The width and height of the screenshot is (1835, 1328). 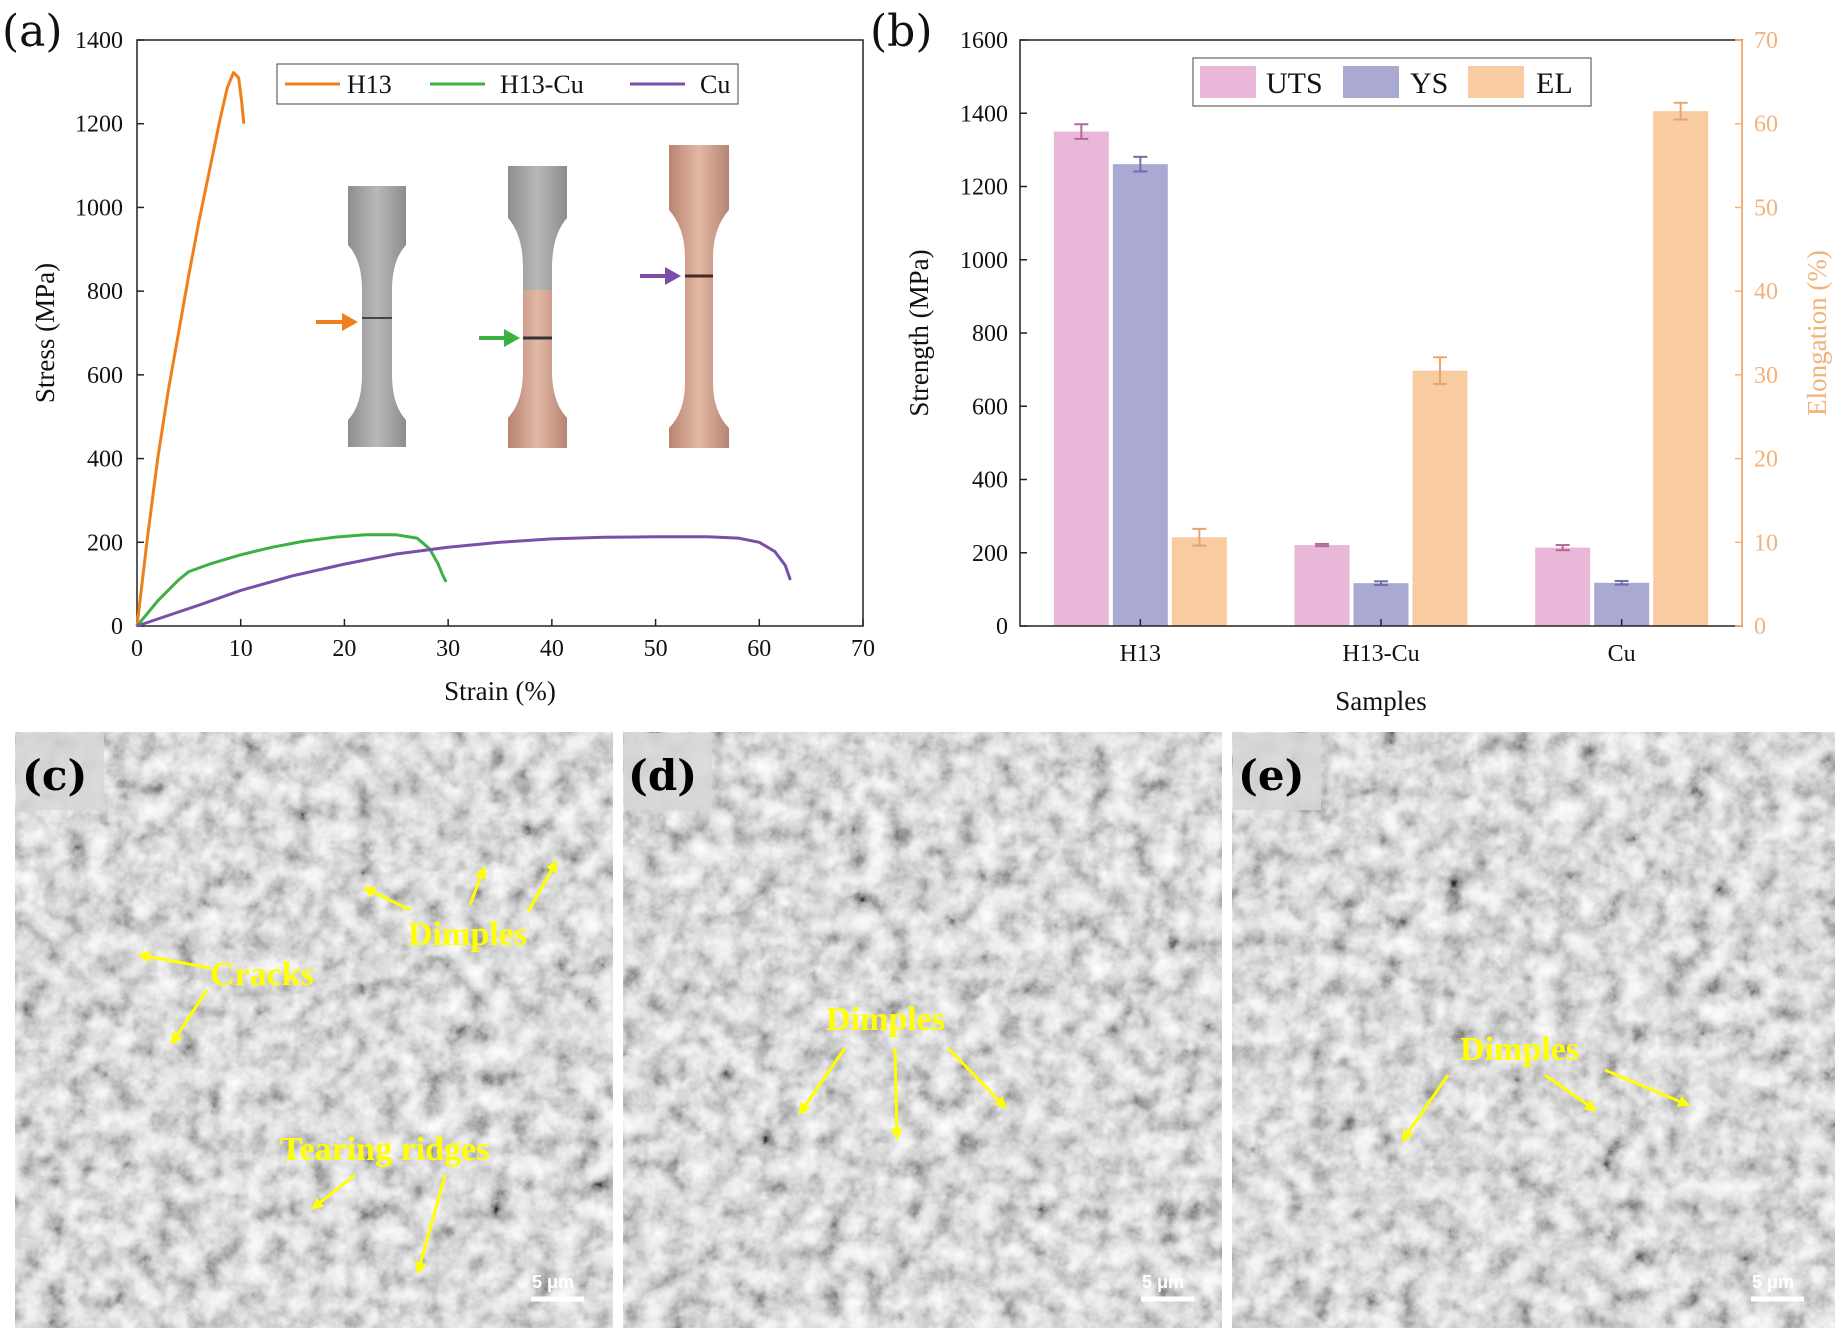 What do you see at coordinates (1621, 582) in the screenshot?
I see `error-bar-ys-cu` at bounding box center [1621, 582].